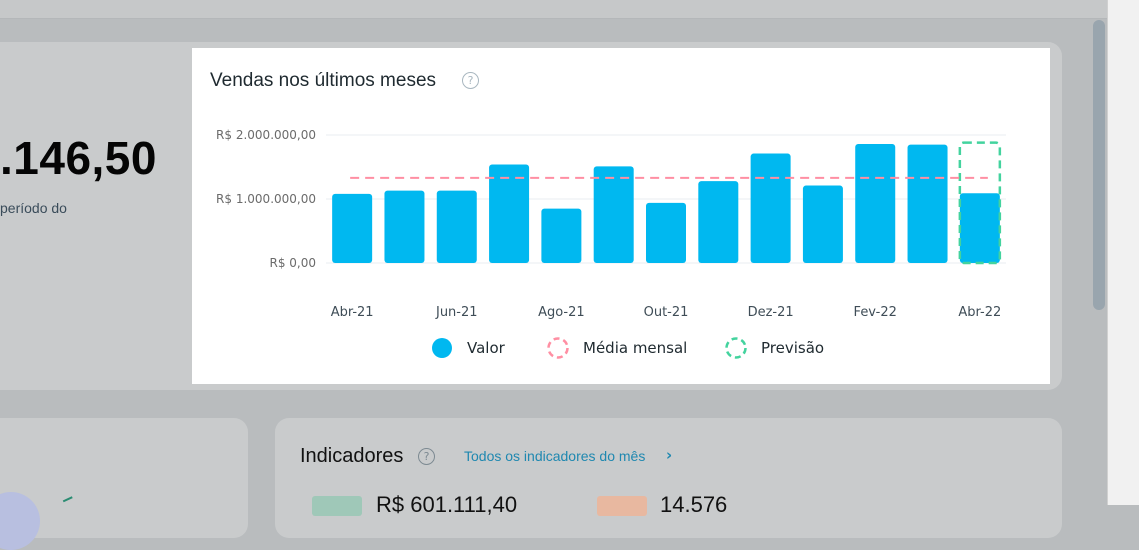 The height and width of the screenshot is (550, 1139). What do you see at coordinates (694, 504) in the screenshot?
I see `indicator-value-count: 14.576` at bounding box center [694, 504].